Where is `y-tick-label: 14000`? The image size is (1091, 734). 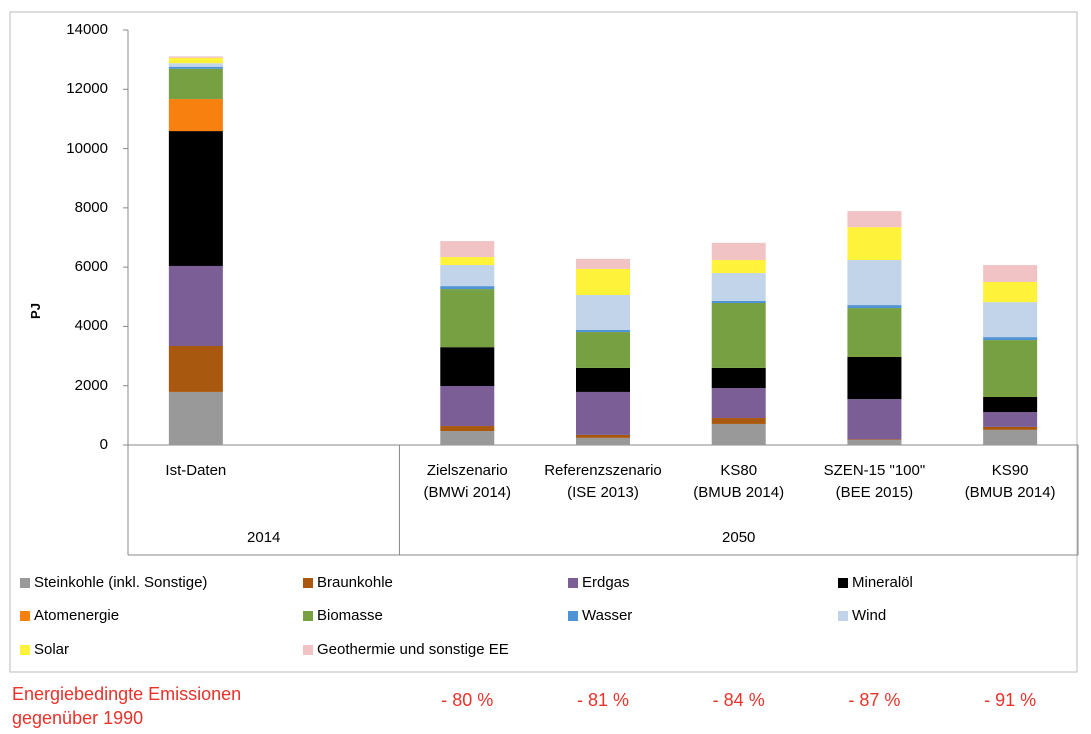 y-tick-label: 14000 is located at coordinates (87, 29).